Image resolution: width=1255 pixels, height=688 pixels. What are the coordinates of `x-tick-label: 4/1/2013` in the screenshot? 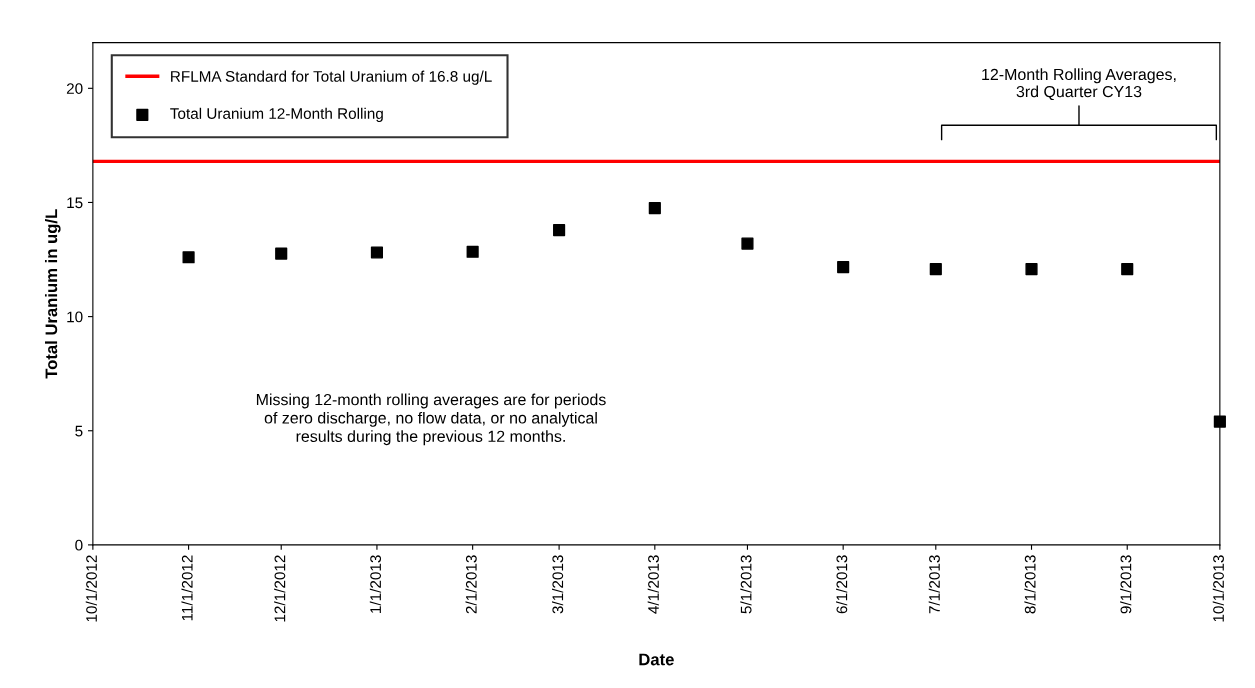 It's located at (653, 584).